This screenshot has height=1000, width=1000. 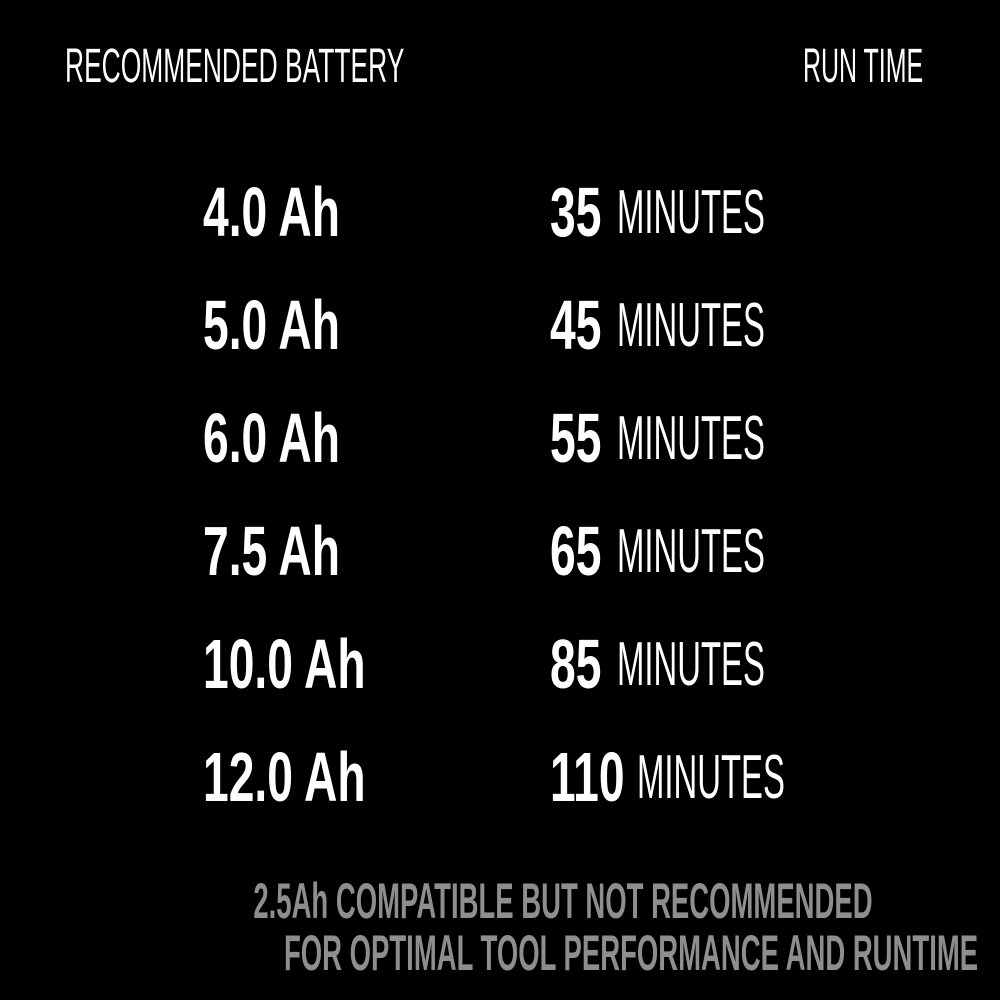 I want to click on battery-capacity: 6.0 Ah, so click(x=271, y=438).